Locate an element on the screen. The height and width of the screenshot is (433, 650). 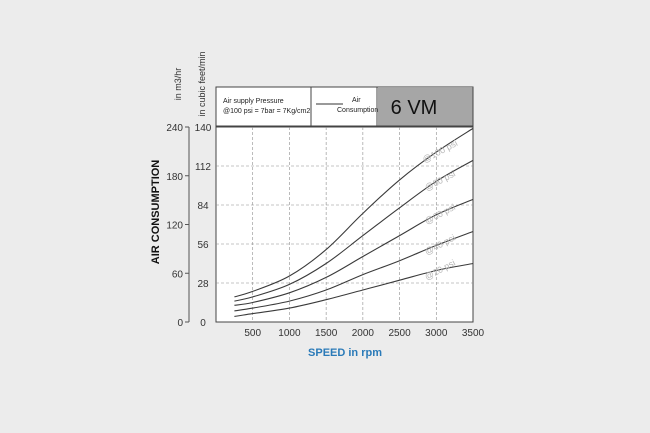
y-tick-label-cfm: 28 is located at coordinates (203, 284).